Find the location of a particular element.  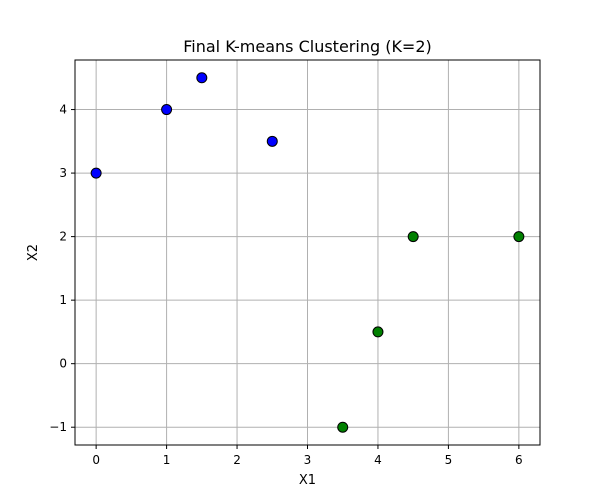

y-tick-label: 4 is located at coordinates (63, 110).